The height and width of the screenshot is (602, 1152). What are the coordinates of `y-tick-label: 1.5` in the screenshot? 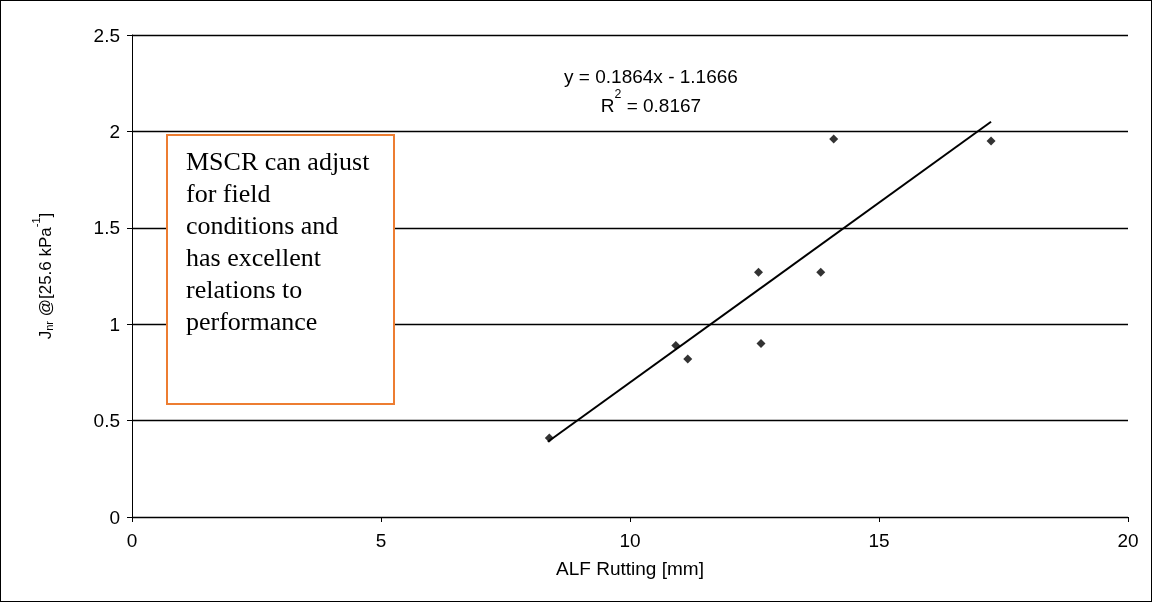 It's located at (106, 228).